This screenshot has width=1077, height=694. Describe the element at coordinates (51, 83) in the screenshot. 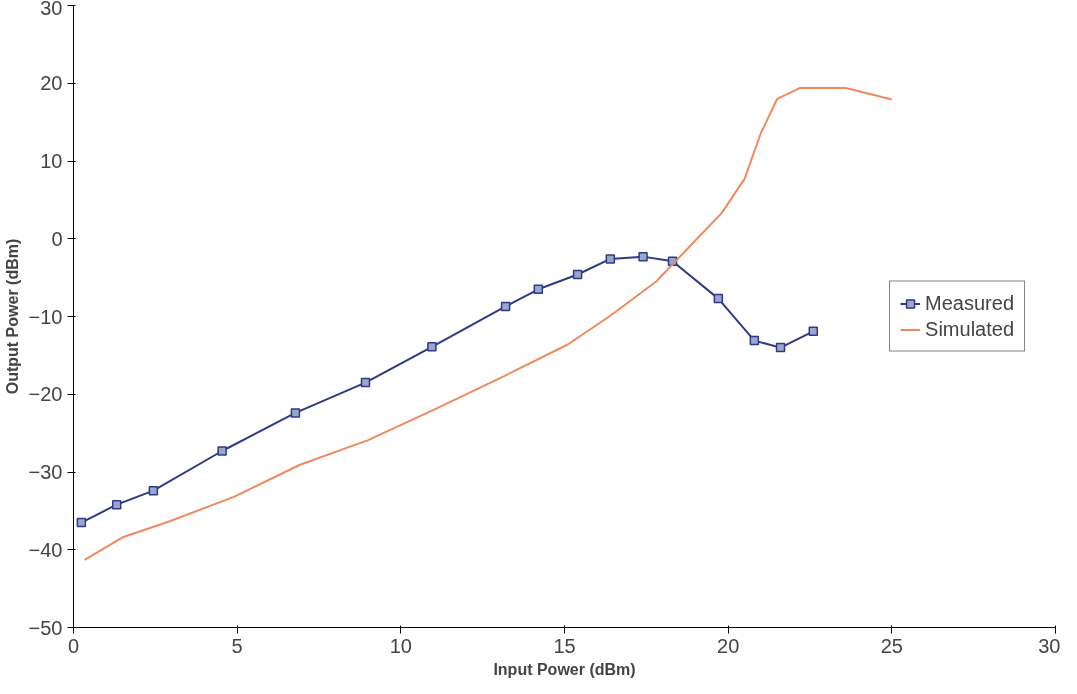

I see `y-tick-label: 20` at that location.